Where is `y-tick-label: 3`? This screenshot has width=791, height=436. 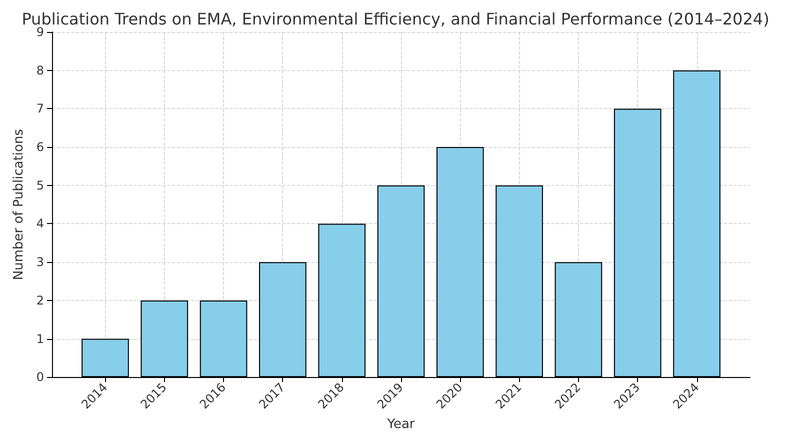
y-tick-label: 3 is located at coordinates (40, 262).